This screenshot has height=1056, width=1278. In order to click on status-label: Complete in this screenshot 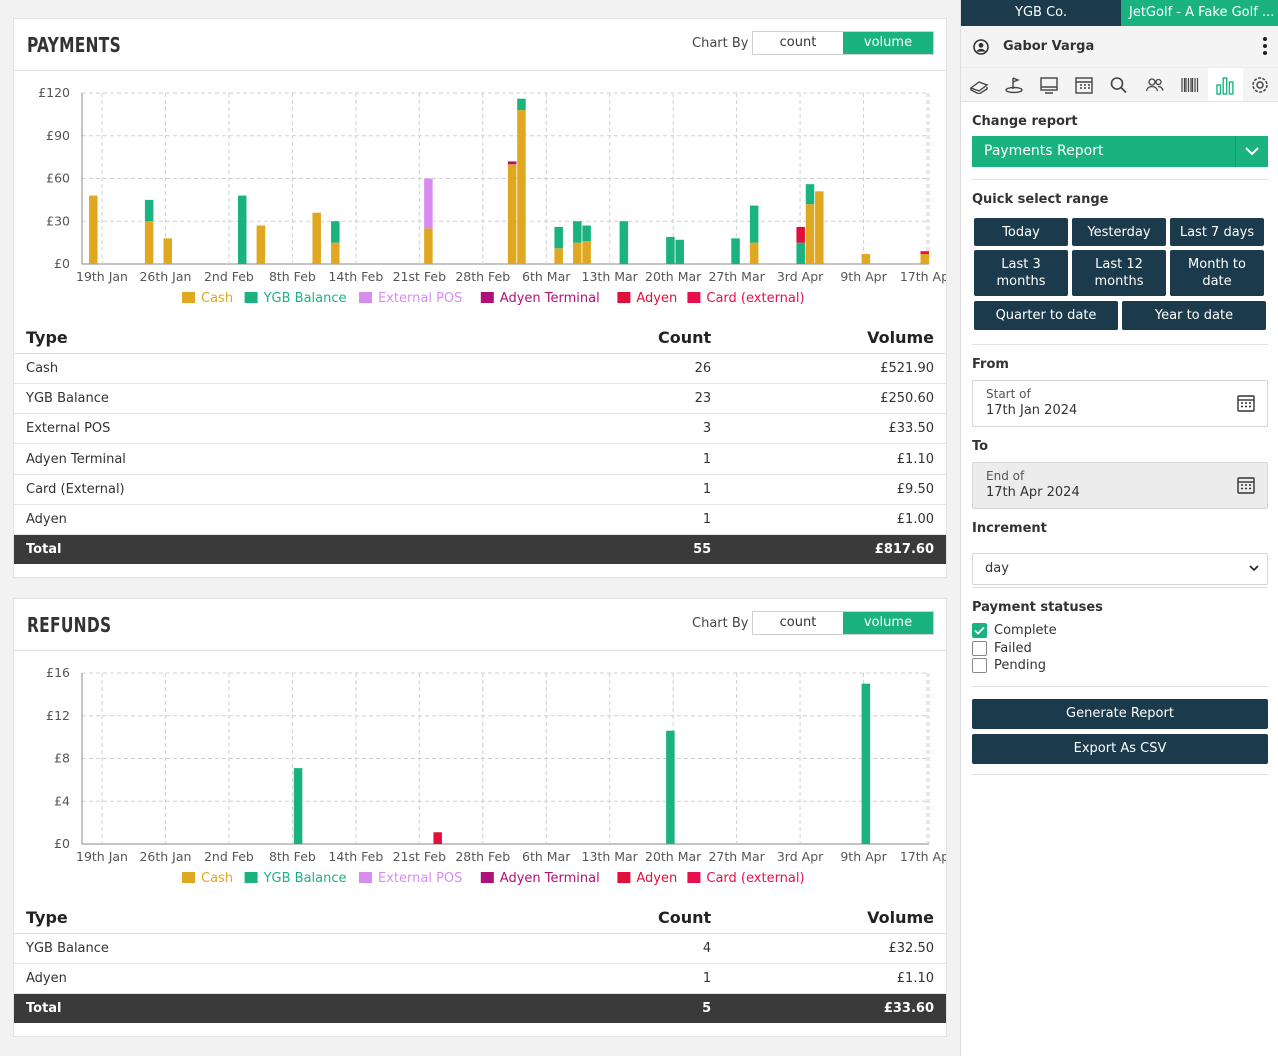, I will do `click(1025, 630)`.